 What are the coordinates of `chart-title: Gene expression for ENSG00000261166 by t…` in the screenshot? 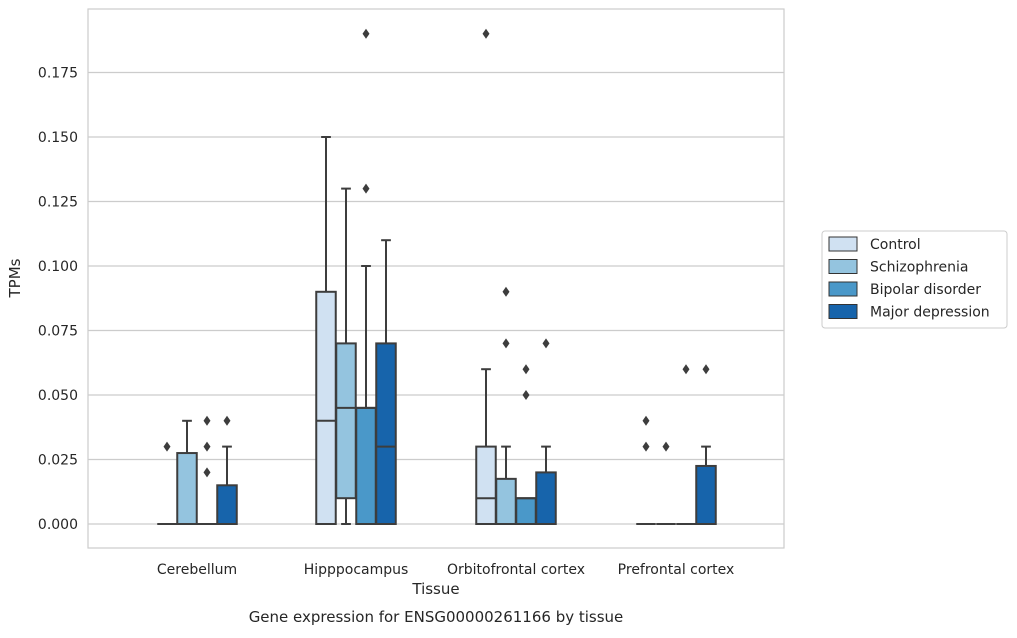 It's located at (436, 617).